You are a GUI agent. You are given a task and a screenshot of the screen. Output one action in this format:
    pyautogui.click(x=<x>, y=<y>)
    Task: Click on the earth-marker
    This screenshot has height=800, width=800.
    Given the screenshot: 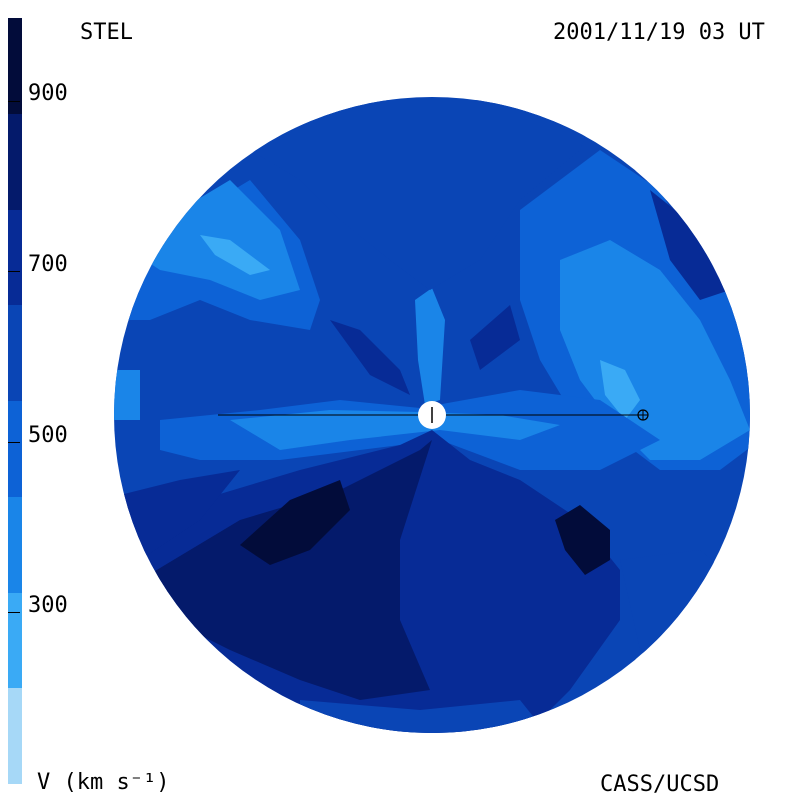 What is the action you would take?
    pyautogui.click(x=643, y=415)
    